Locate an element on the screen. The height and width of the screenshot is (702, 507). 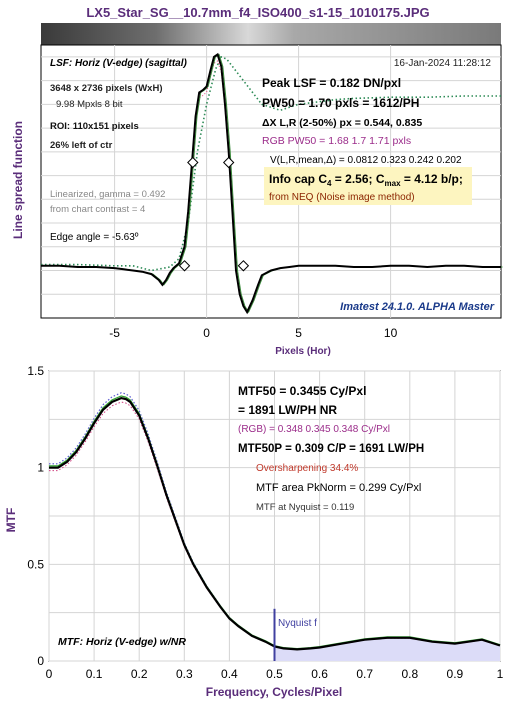
mtf50p: MTF50P = 0.309 C/P = 1691 LW/PH is located at coordinates (331, 449).